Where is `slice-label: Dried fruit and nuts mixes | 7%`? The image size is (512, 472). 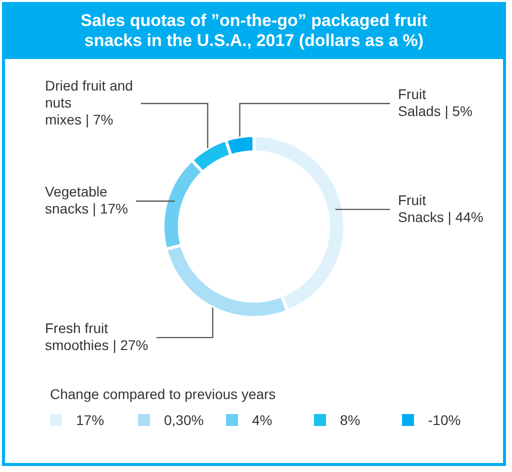
slice-label: Dried fruit and nuts mixes | 7% is located at coordinates (89, 102).